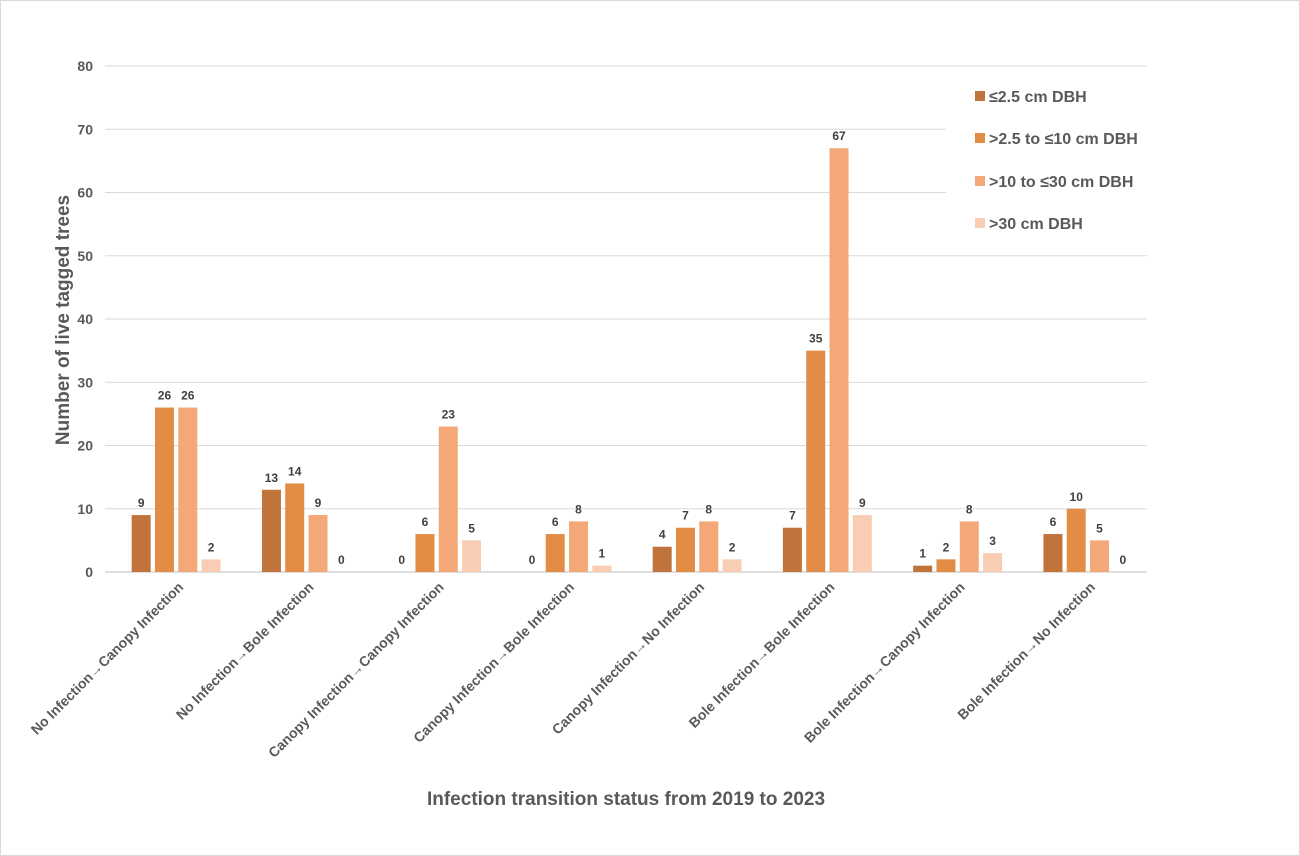  Describe the element at coordinates (449, 415) in the screenshot. I see `data-label: 23` at that location.